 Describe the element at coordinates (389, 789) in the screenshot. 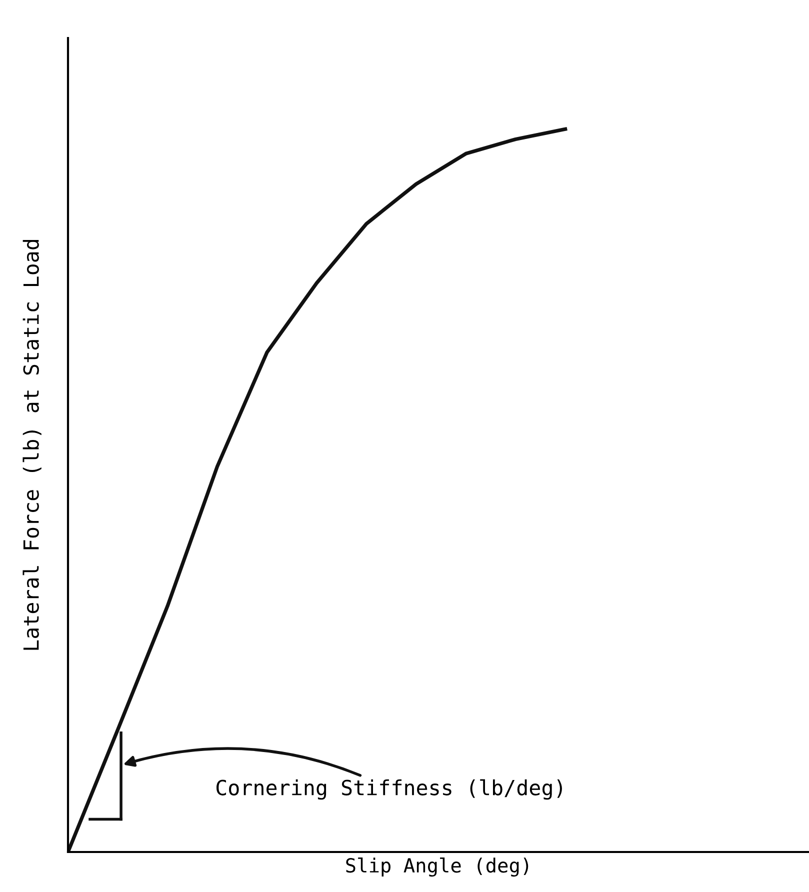

I see `annotation: Cornering Stiffness (lb/deg)` at that location.